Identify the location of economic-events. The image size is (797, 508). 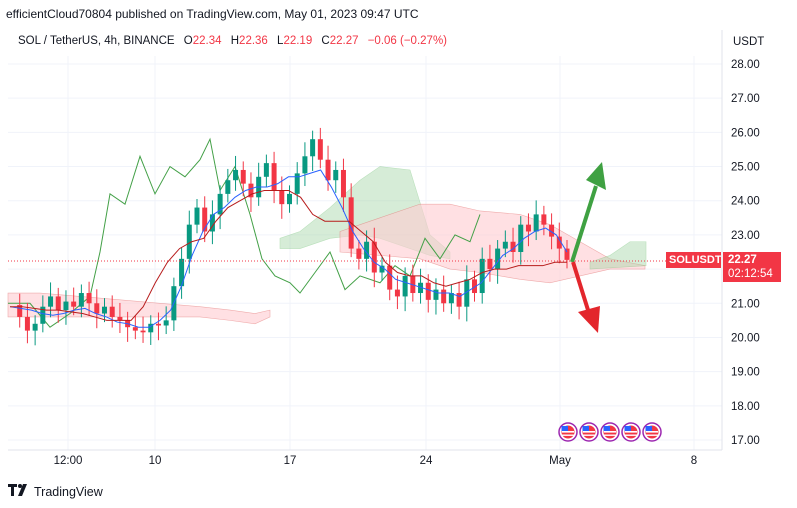
(610, 432).